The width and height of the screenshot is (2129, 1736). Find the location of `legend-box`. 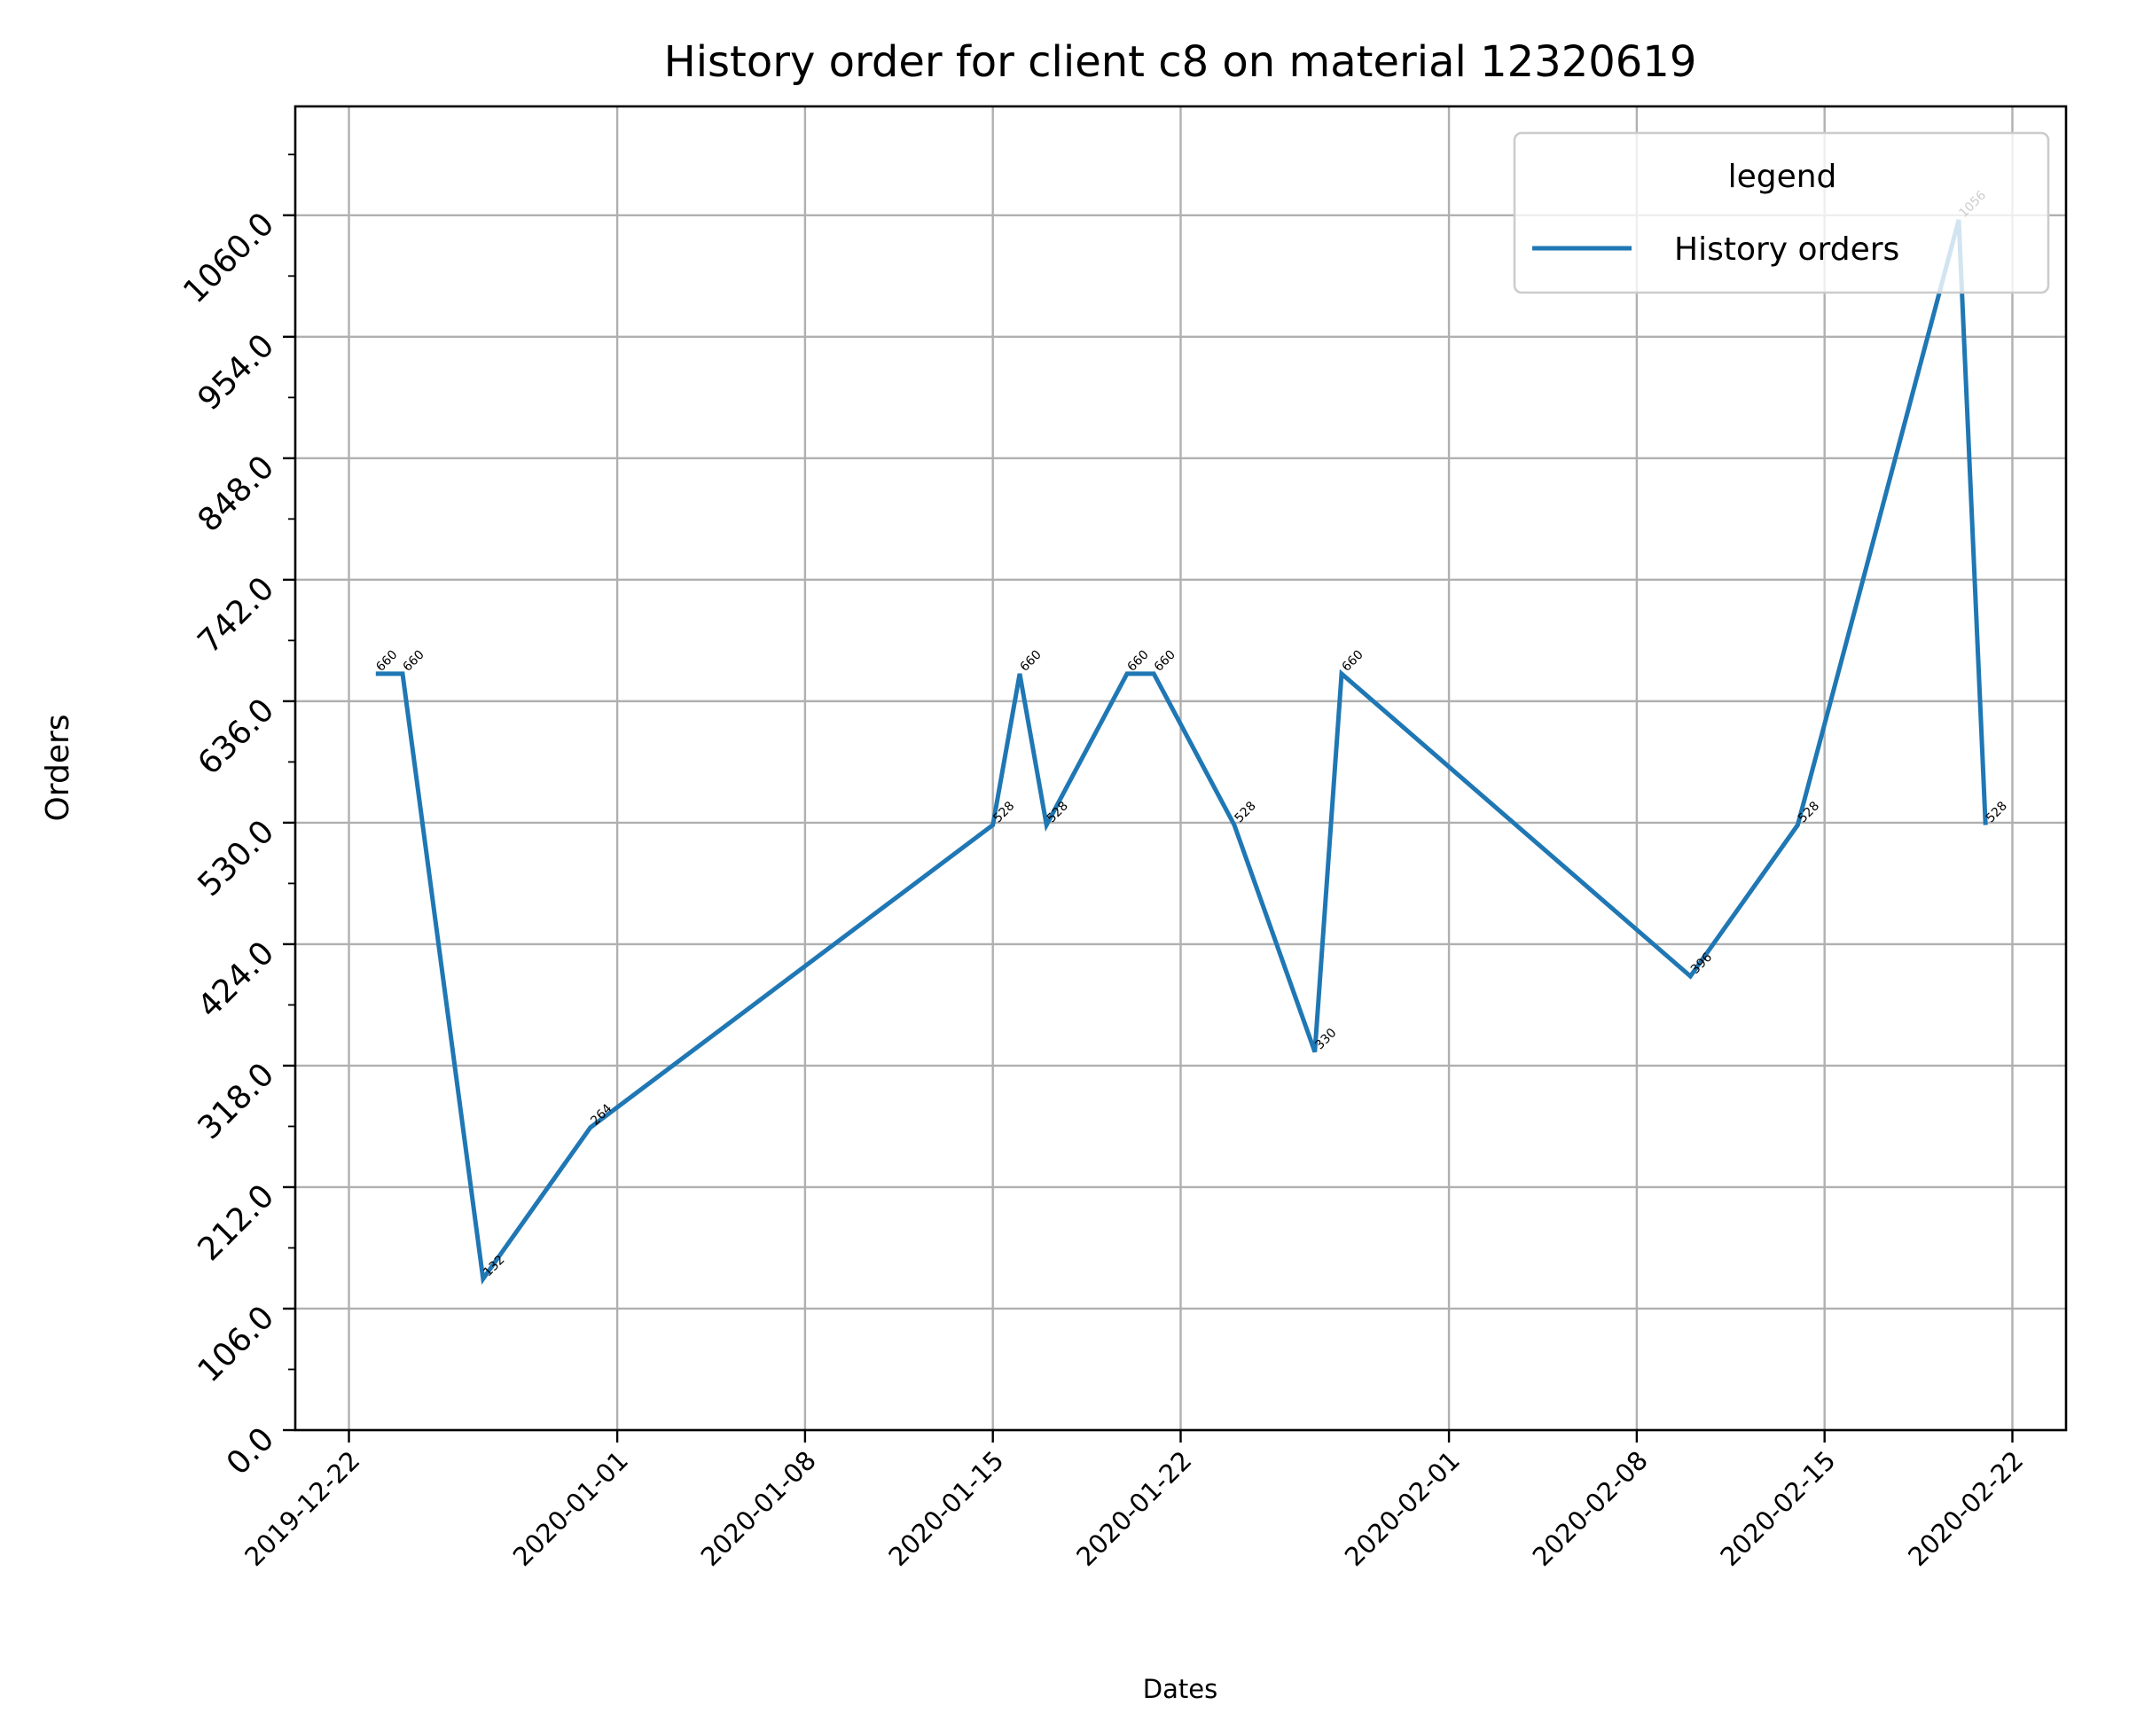

legend-box is located at coordinates (1781, 212).